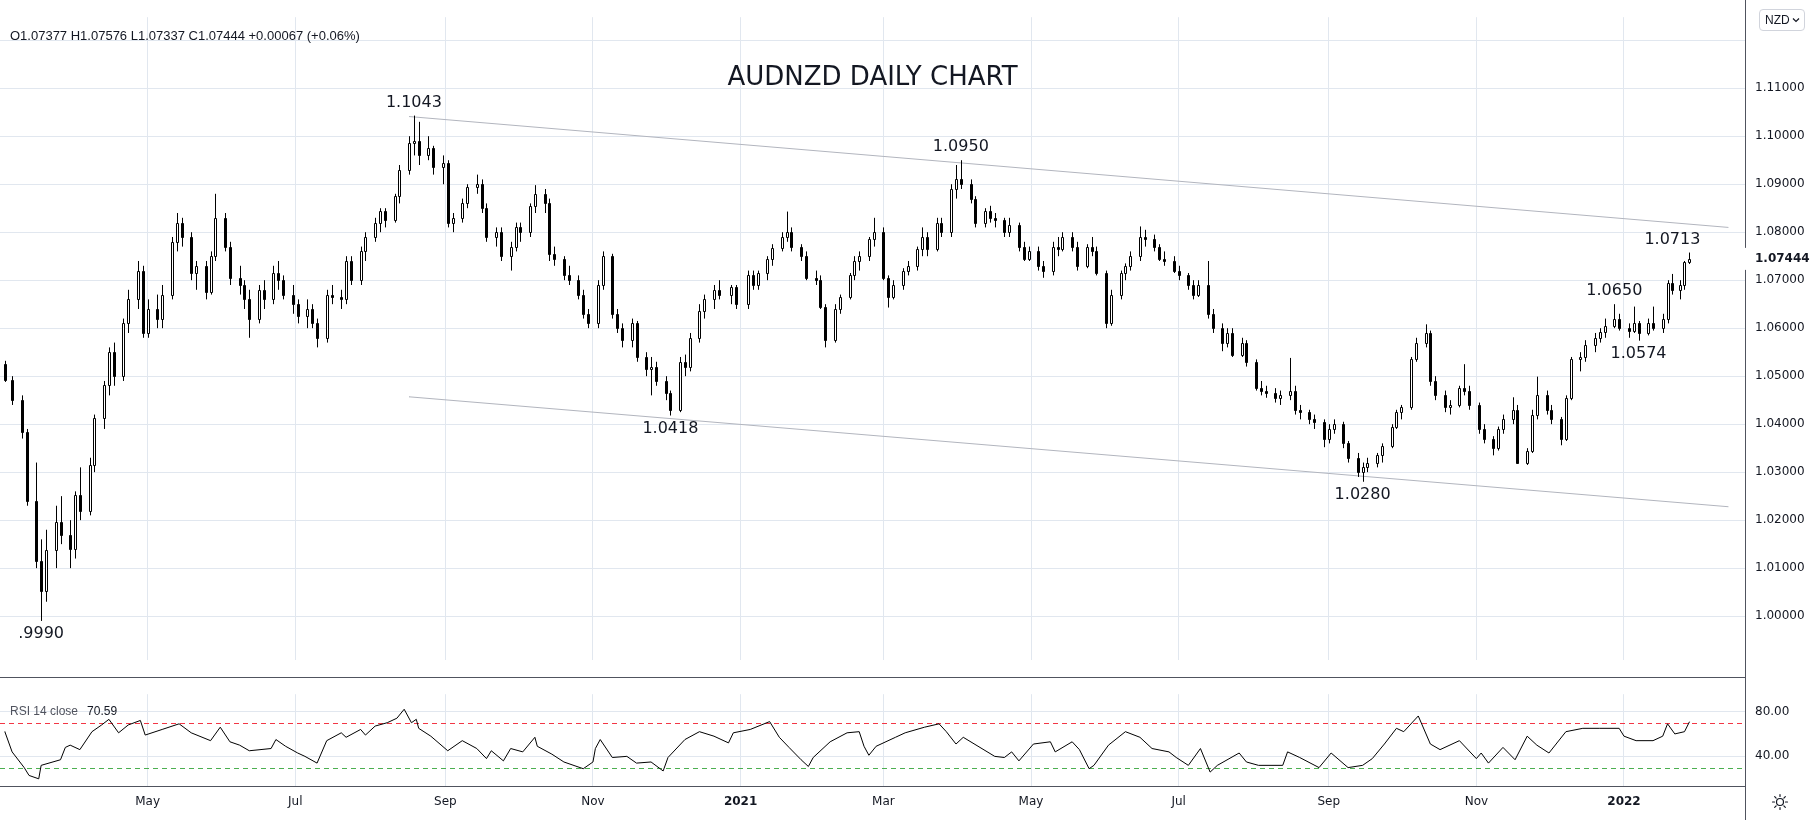 The image size is (1818, 820). I want to click on annotation: .9990, so click(41, 633).